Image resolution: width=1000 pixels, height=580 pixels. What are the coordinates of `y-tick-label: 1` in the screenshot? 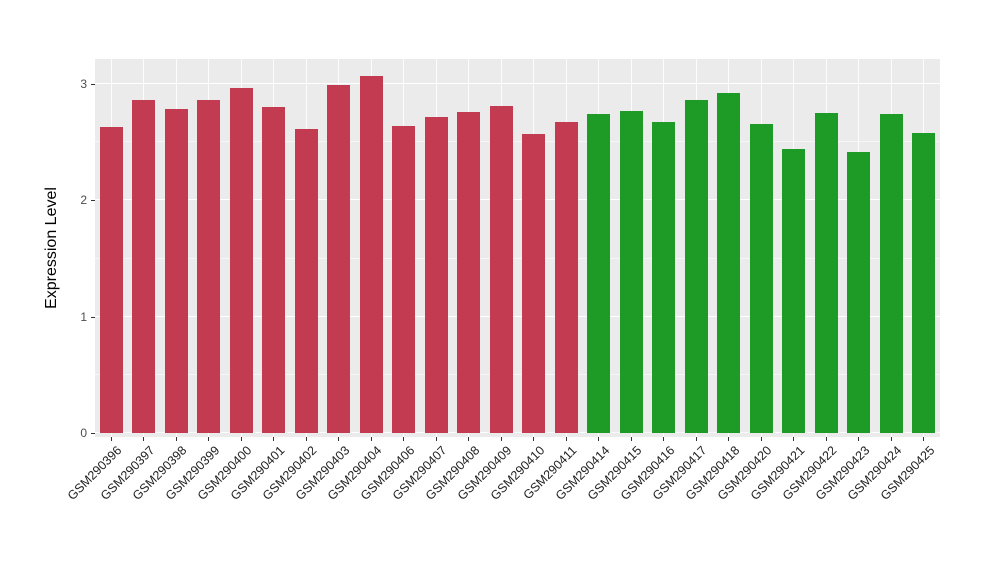 It's located at (83, 316).